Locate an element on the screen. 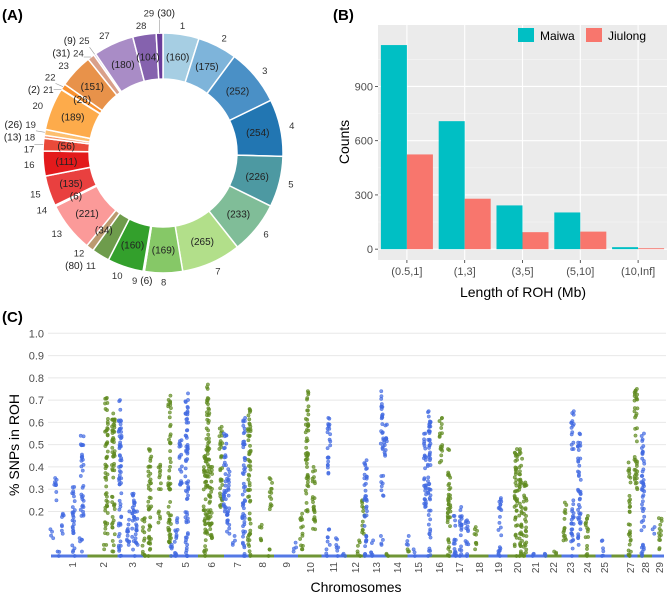 This screenshot has height=596, width=669. bar-legend: Maiwa Jiulong is located at coordinates (582, 35).